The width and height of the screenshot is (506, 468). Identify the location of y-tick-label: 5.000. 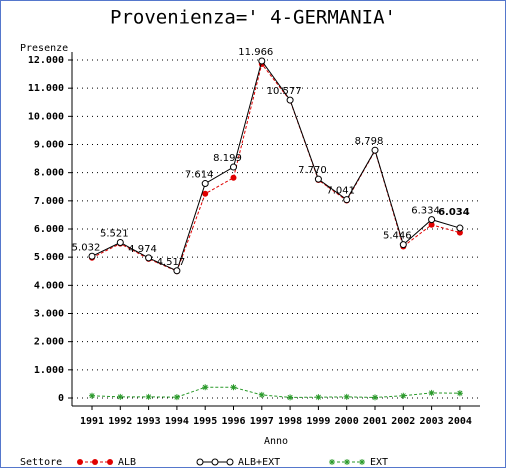
(49, 257).